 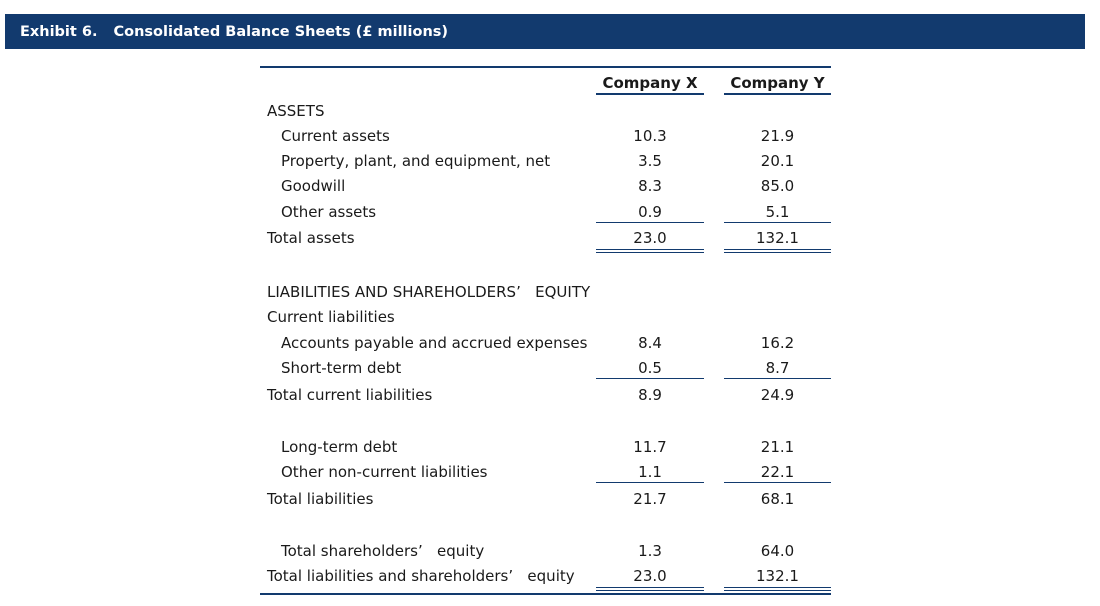 I want to click on section-heading-liabilities-equity: LIABILITIES AND SHAREHOLDERS’ EQUITY, so click(x=550, y=292).